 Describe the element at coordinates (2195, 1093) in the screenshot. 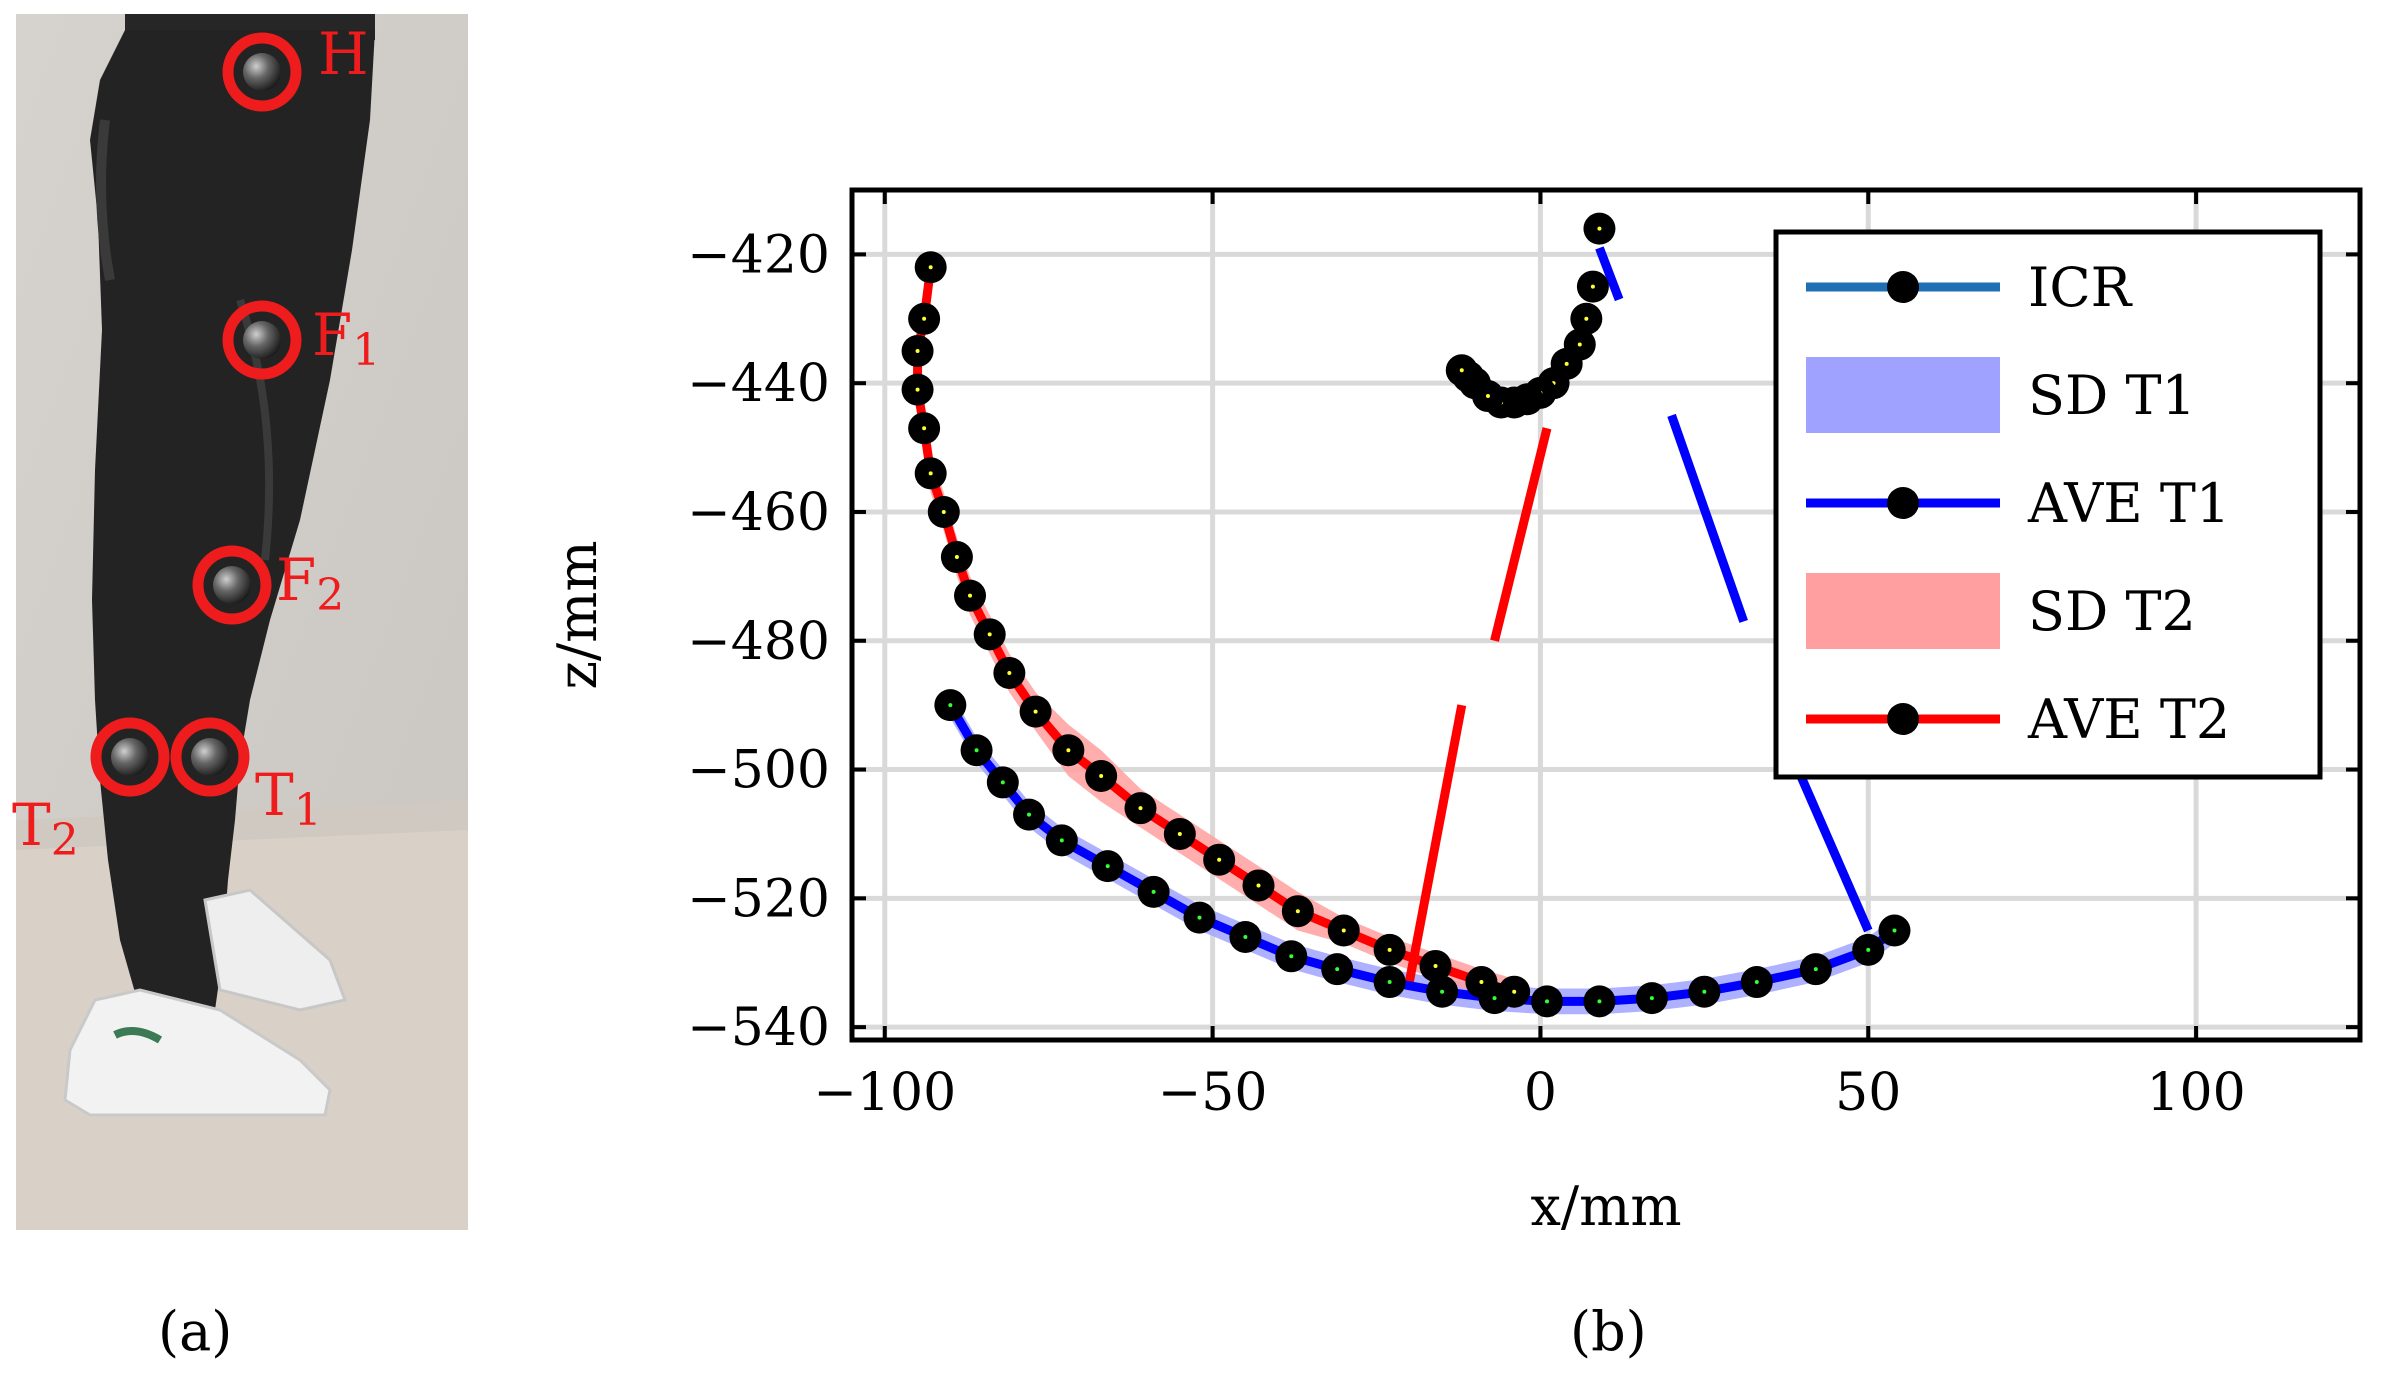

I see `x-tick-label: 100` at that location.